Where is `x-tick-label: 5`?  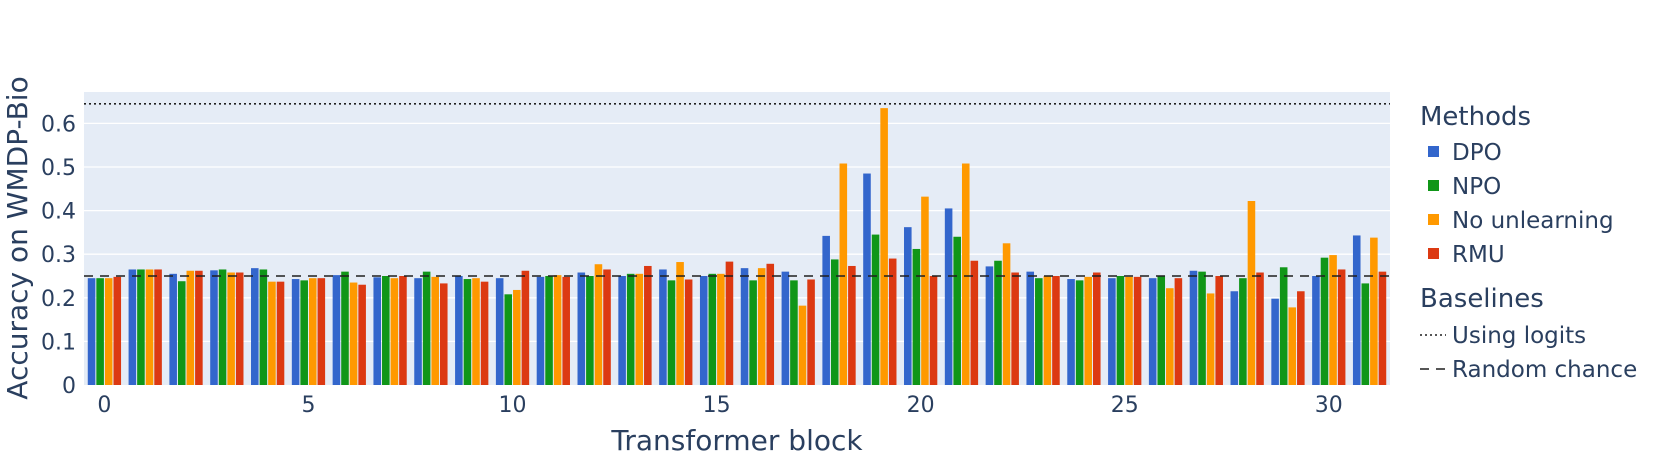
x-tick-label: 5 is located at coordinates (308, 405).